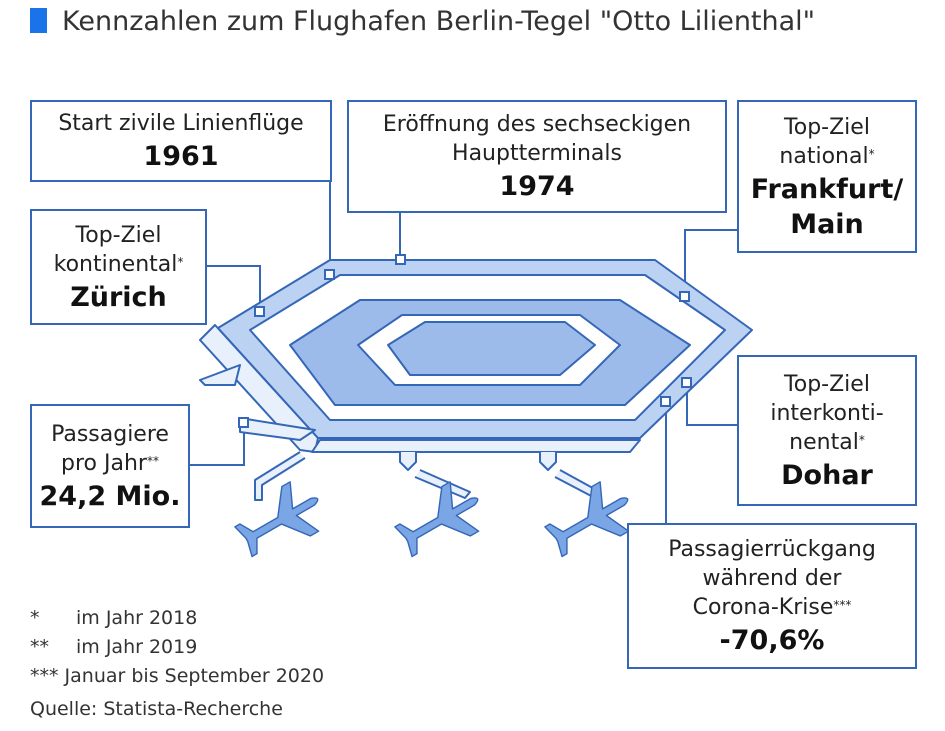 The height and width of the screenshot is (731, 945). I want to click on box-value: 1974, so click(537, 186).